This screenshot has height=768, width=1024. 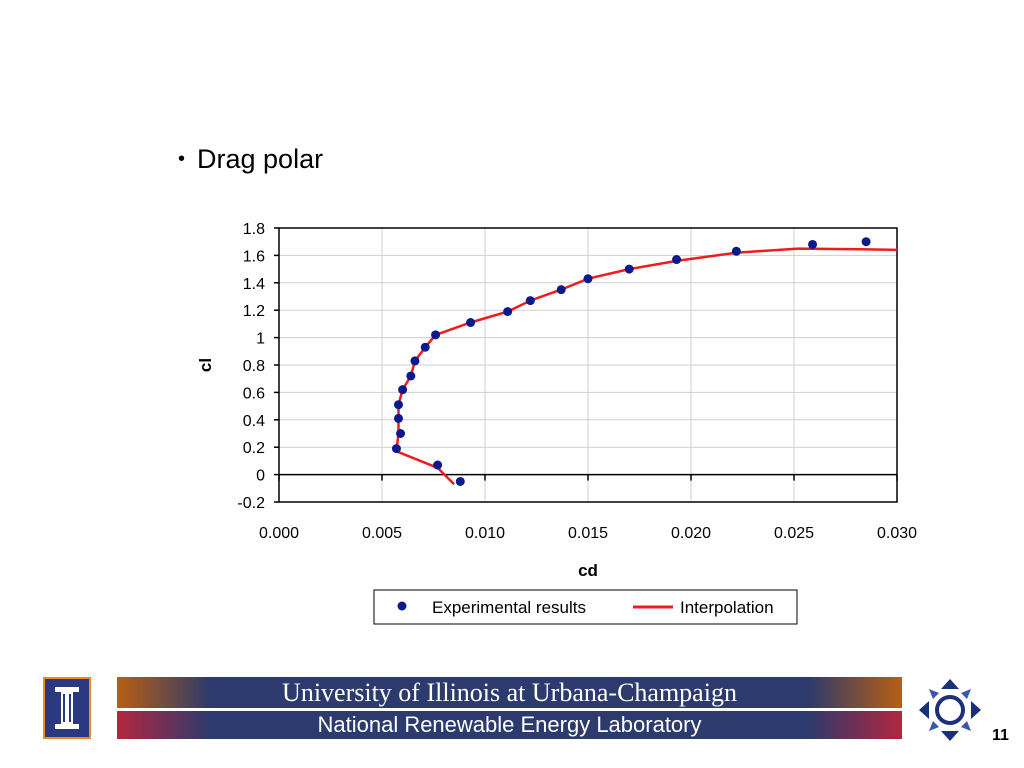 What do you see at coordinates (727, 607) in the screenshot?
I see `legend-label-interpolation: Interpolation` at bounding box center [727, 607].